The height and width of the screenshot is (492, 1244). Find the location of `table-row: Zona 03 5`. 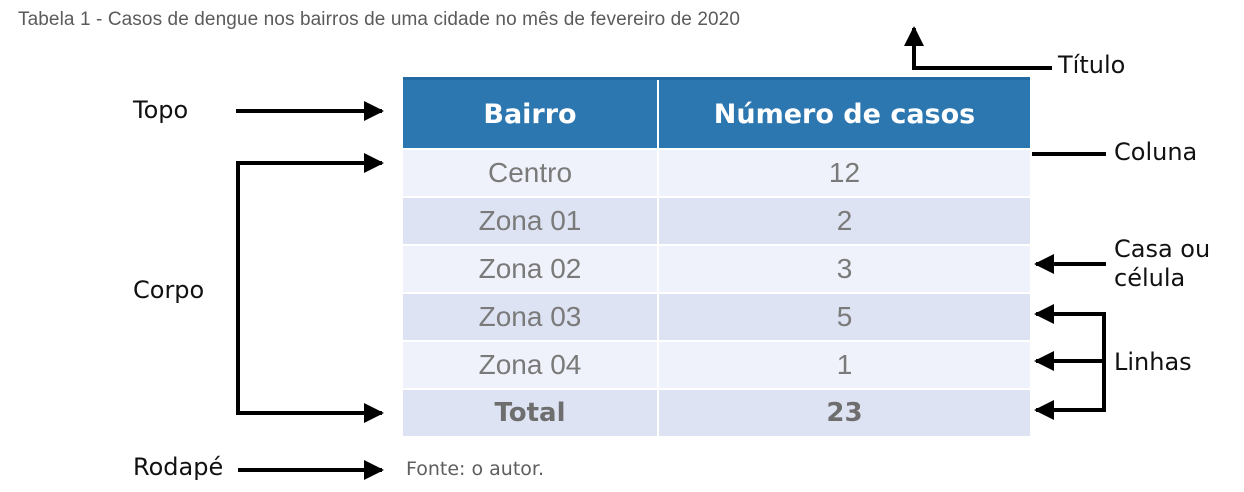

table-row: Zona 03 5 is located at coordinates (716, 316).